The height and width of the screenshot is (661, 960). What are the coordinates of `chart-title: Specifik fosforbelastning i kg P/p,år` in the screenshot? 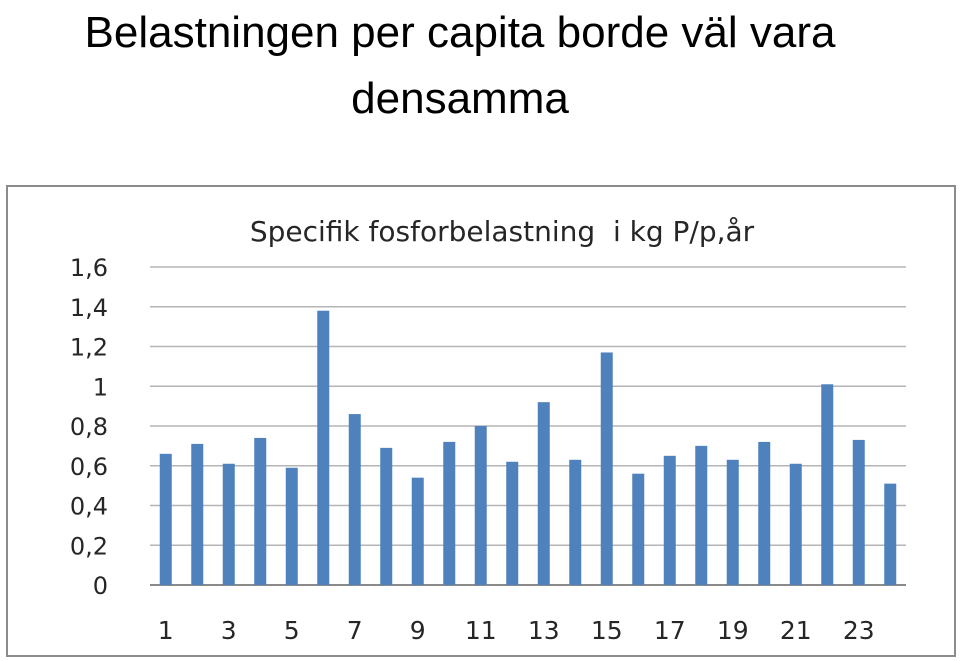 It's located at (502, 231).